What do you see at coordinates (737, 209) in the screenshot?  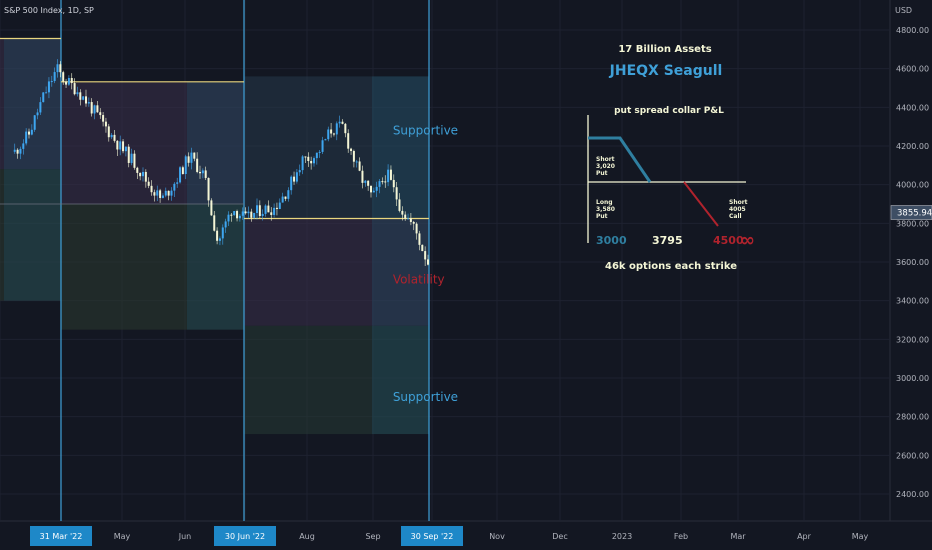 I see `short-call-label: 4005` at bounding box center [737, 209].